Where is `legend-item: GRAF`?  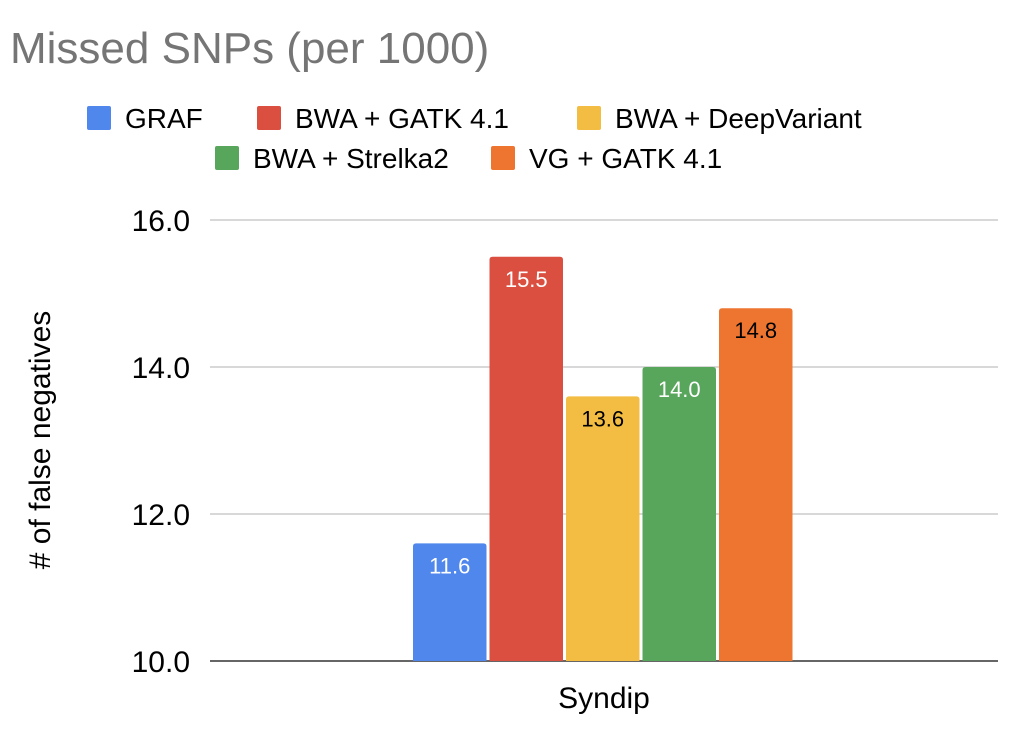 legend-item: GRAF is located at coordinates (145, 118).